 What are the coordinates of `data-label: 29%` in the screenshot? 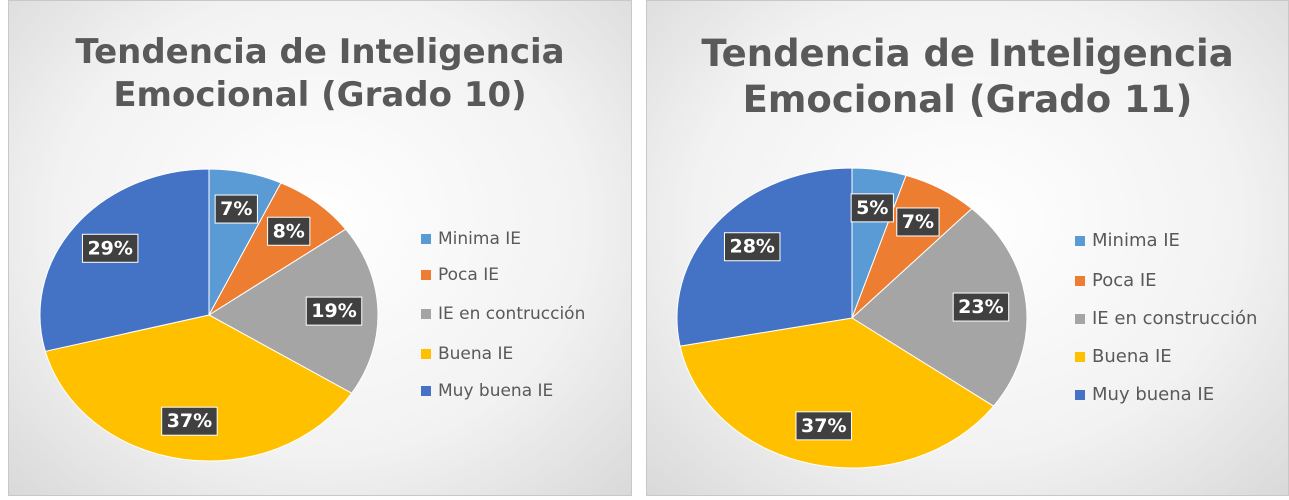 It's located at (109, 248).